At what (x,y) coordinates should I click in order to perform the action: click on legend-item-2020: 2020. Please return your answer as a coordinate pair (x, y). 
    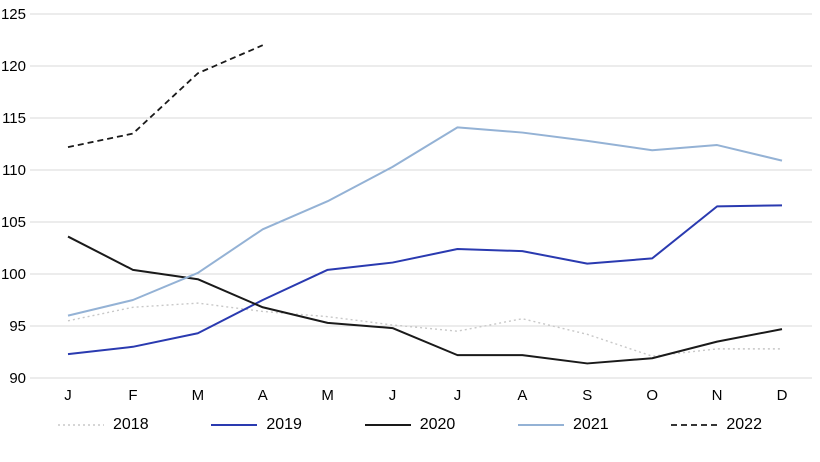
    Looking at the image, I should click on (410, 425).